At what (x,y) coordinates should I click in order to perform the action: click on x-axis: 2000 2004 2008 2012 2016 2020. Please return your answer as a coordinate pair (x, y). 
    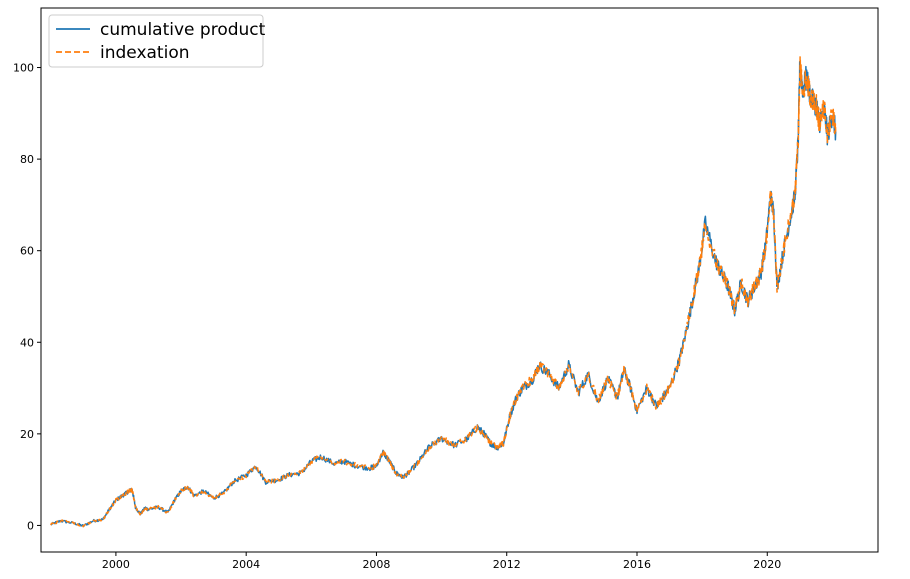
    Looking at the image, I should click on (441, 561).